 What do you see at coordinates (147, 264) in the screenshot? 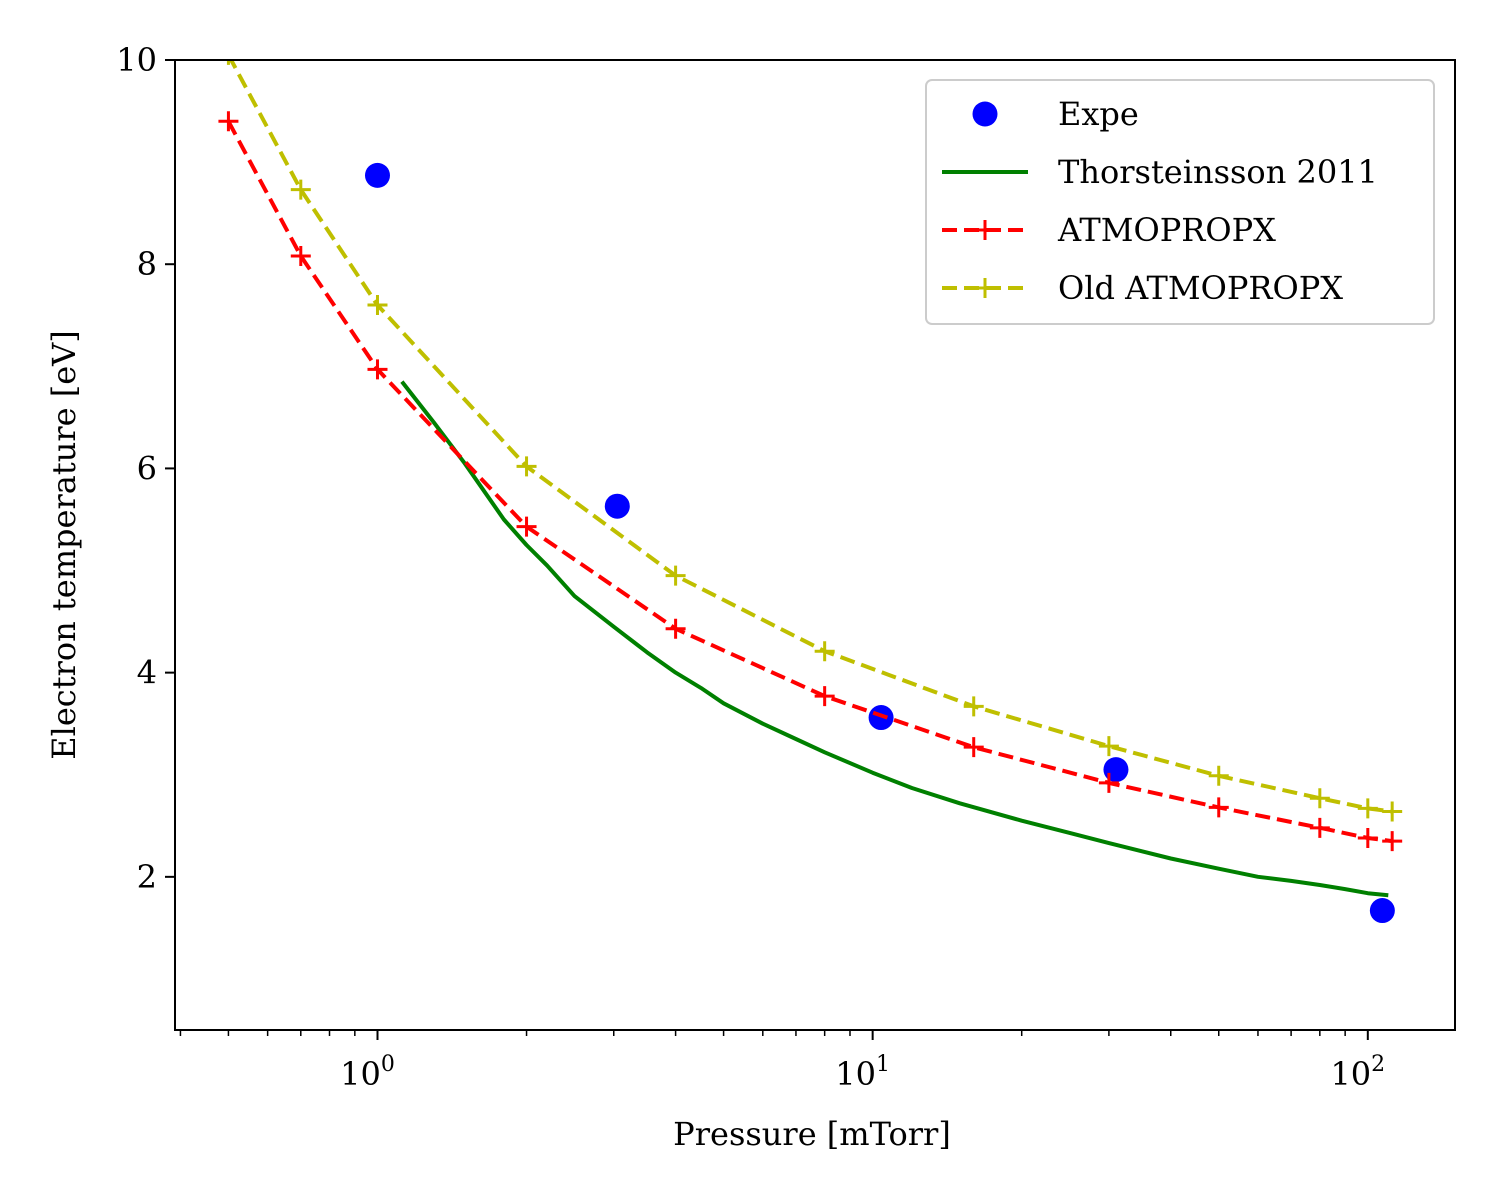
I see `y-tick-label: 8` at bounding box center [147, 264].